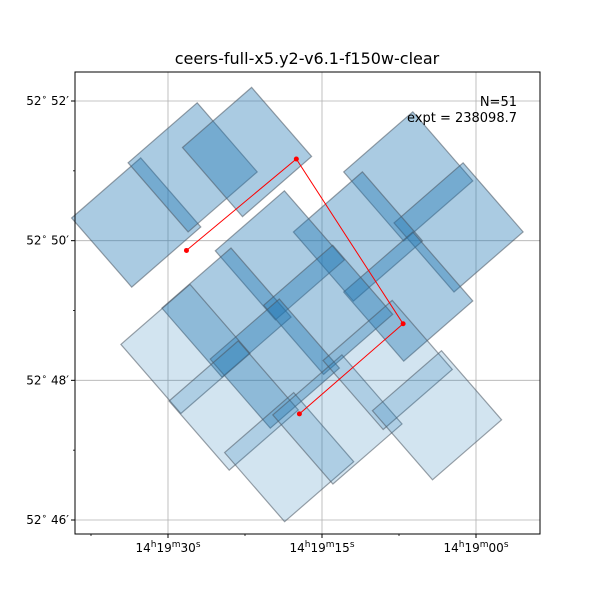 Image resolution: width=600 pixels, height=600 pixels. I want to click on x-tick-label: 14h19m15s, so click(321, 547).